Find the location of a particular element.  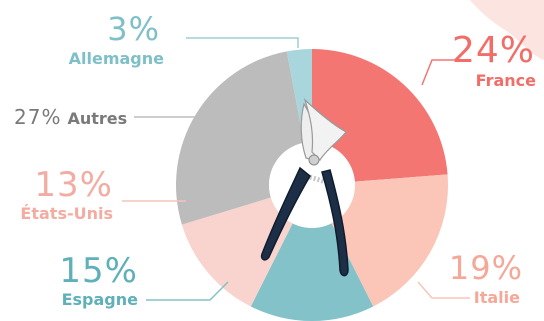

leader-france is located at coordinates (445, 72).